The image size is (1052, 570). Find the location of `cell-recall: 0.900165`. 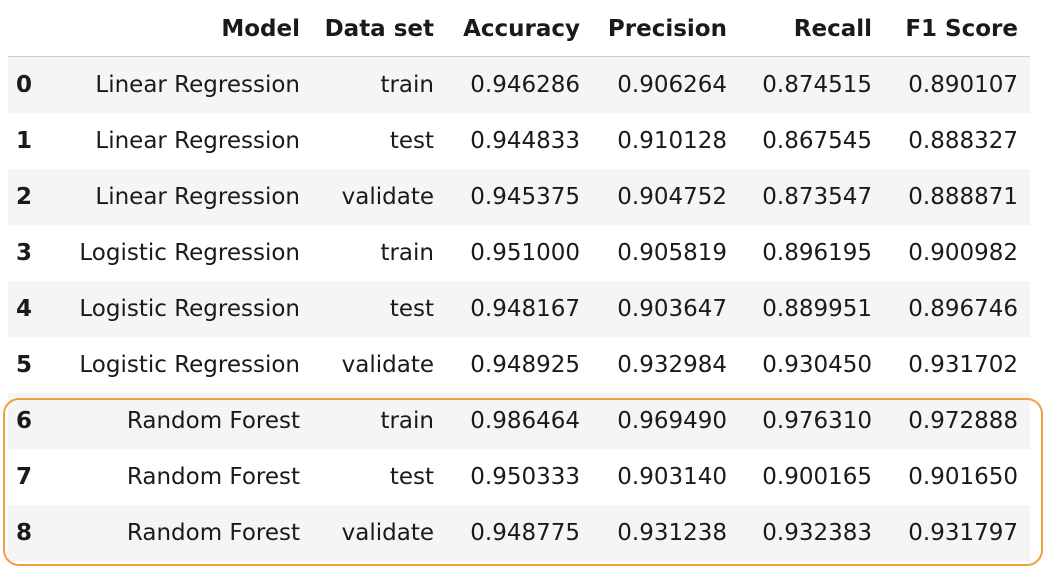

cell-recall: 0.900165 is located at coordinates (817, 477).